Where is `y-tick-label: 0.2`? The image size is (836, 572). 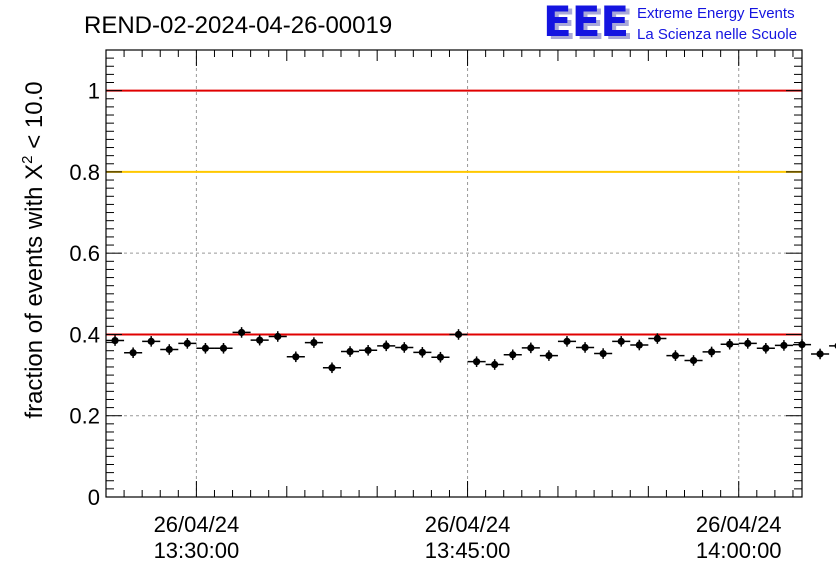 y-tick-label: 0.2 is located at coordinates (84, 416).